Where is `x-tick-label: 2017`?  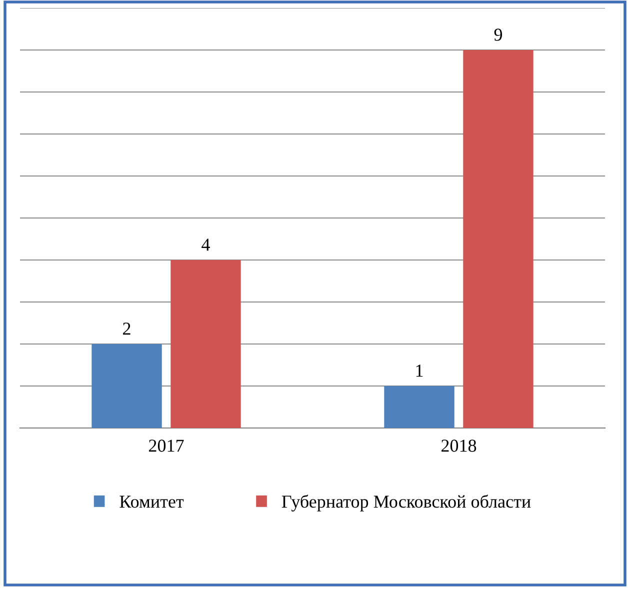 x-tick-label: 2017 is located at coordinates (166, 446).